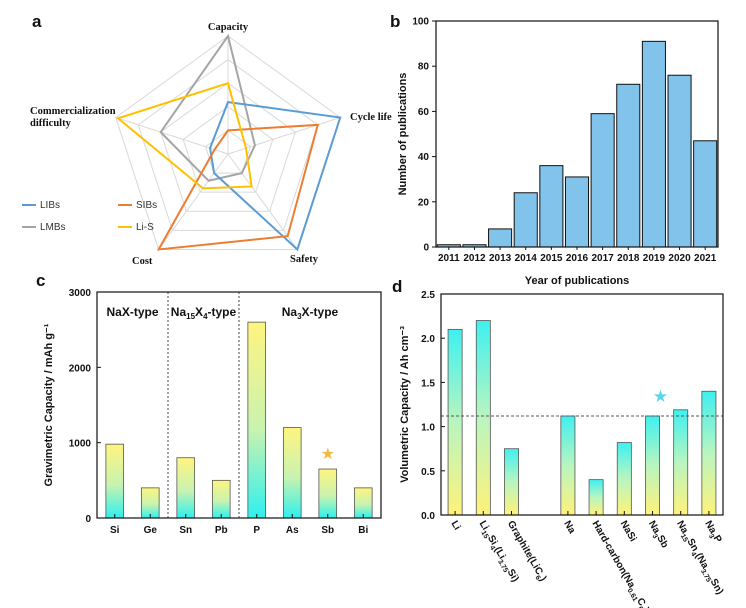 The image size is (746, 608). Describe the element at coordinates (474, 258) in the screenshot. I see `x-tick-label: 2012` at that location.